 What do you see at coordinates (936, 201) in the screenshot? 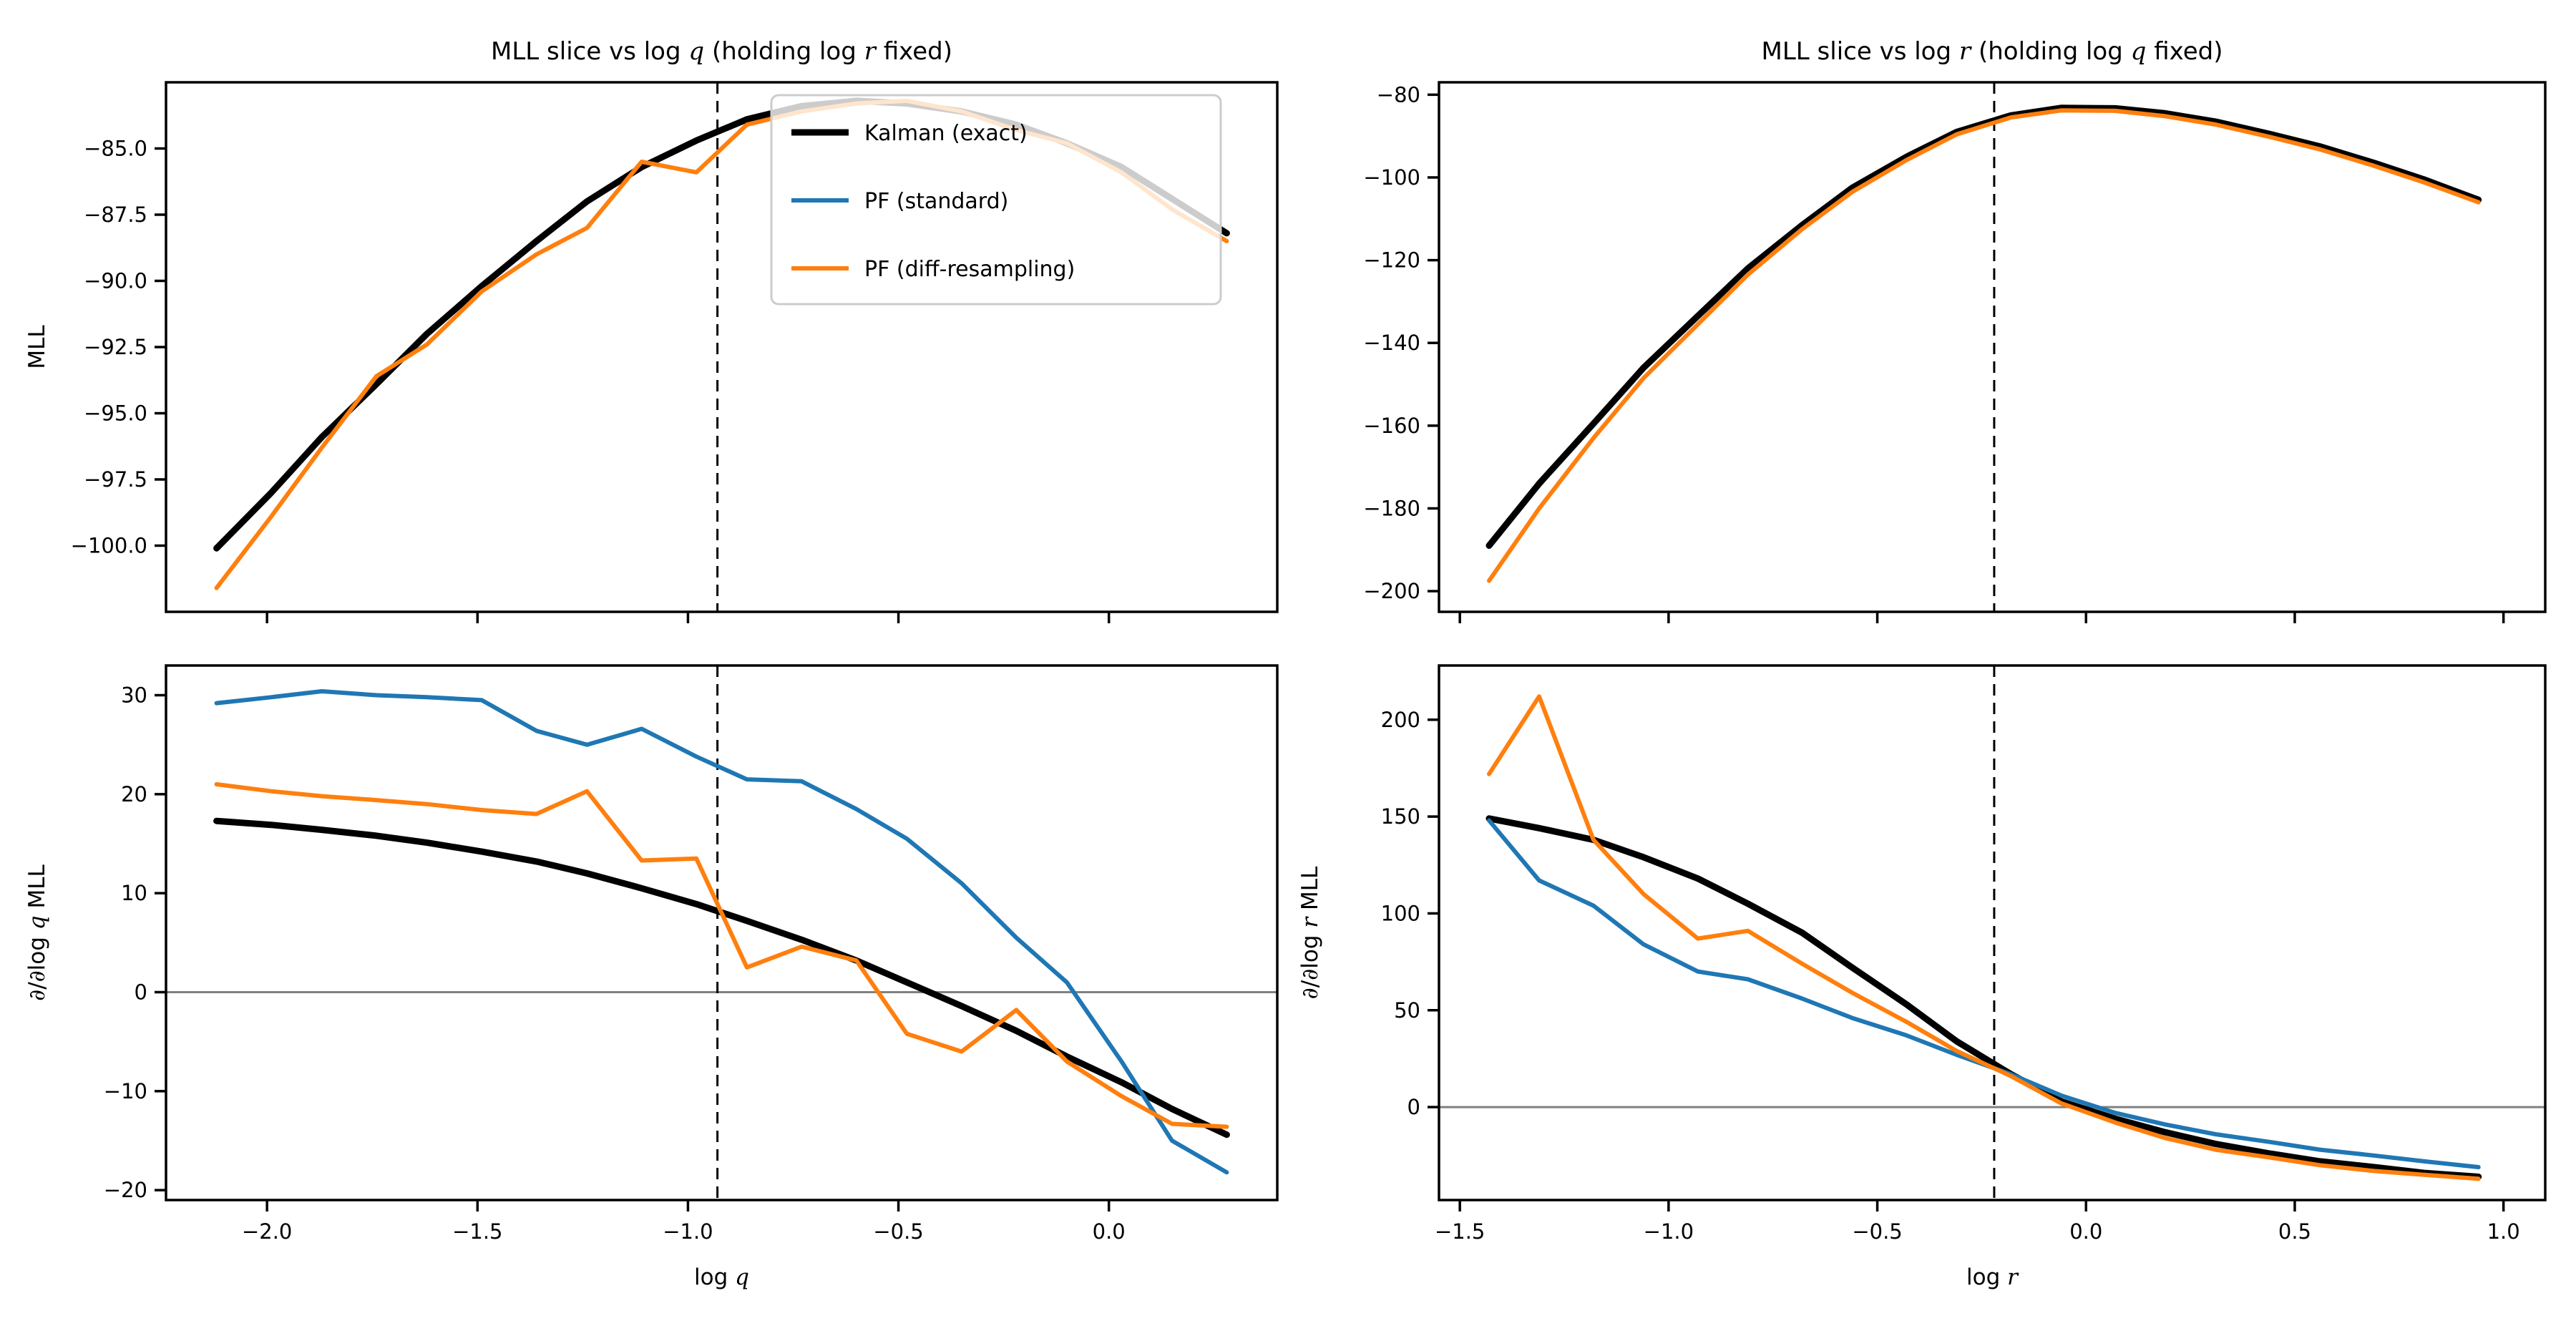
I see `legend-entry-label: PF (standard)` at bounding box center [936, 201].